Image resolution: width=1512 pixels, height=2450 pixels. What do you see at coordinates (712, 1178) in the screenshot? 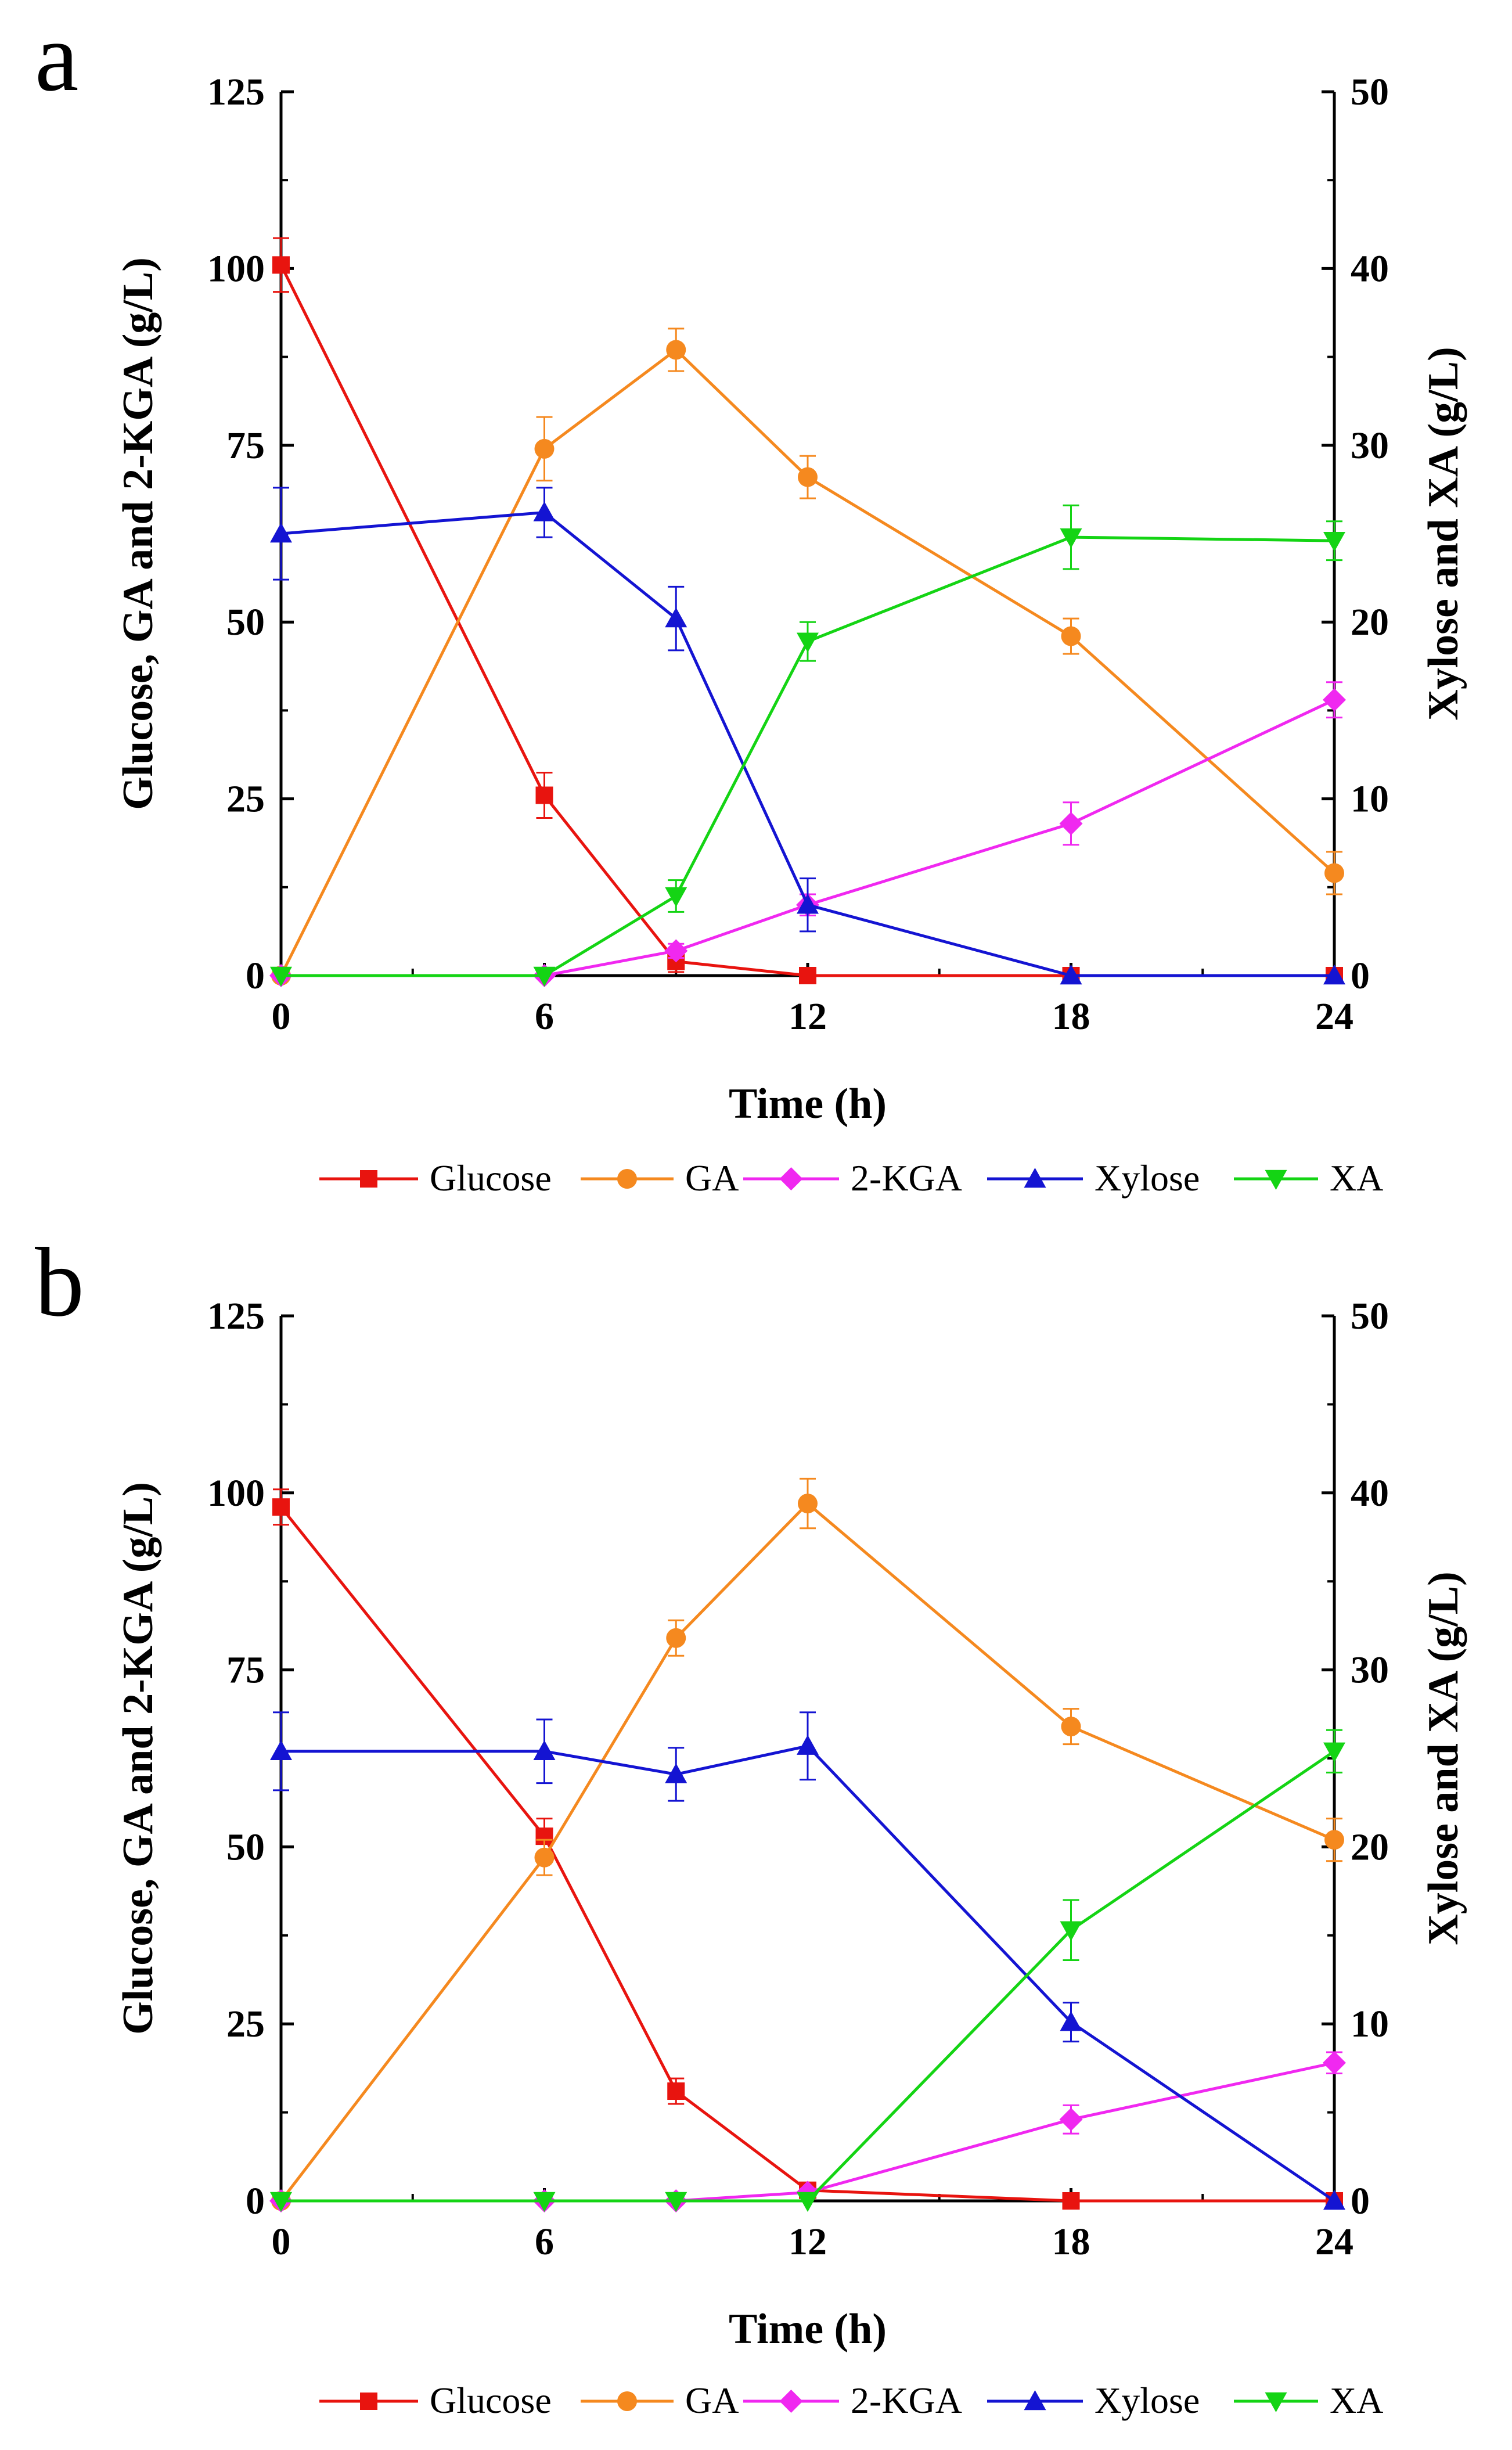
I see `legend-label: GA` at bounding box center [712, 1178].